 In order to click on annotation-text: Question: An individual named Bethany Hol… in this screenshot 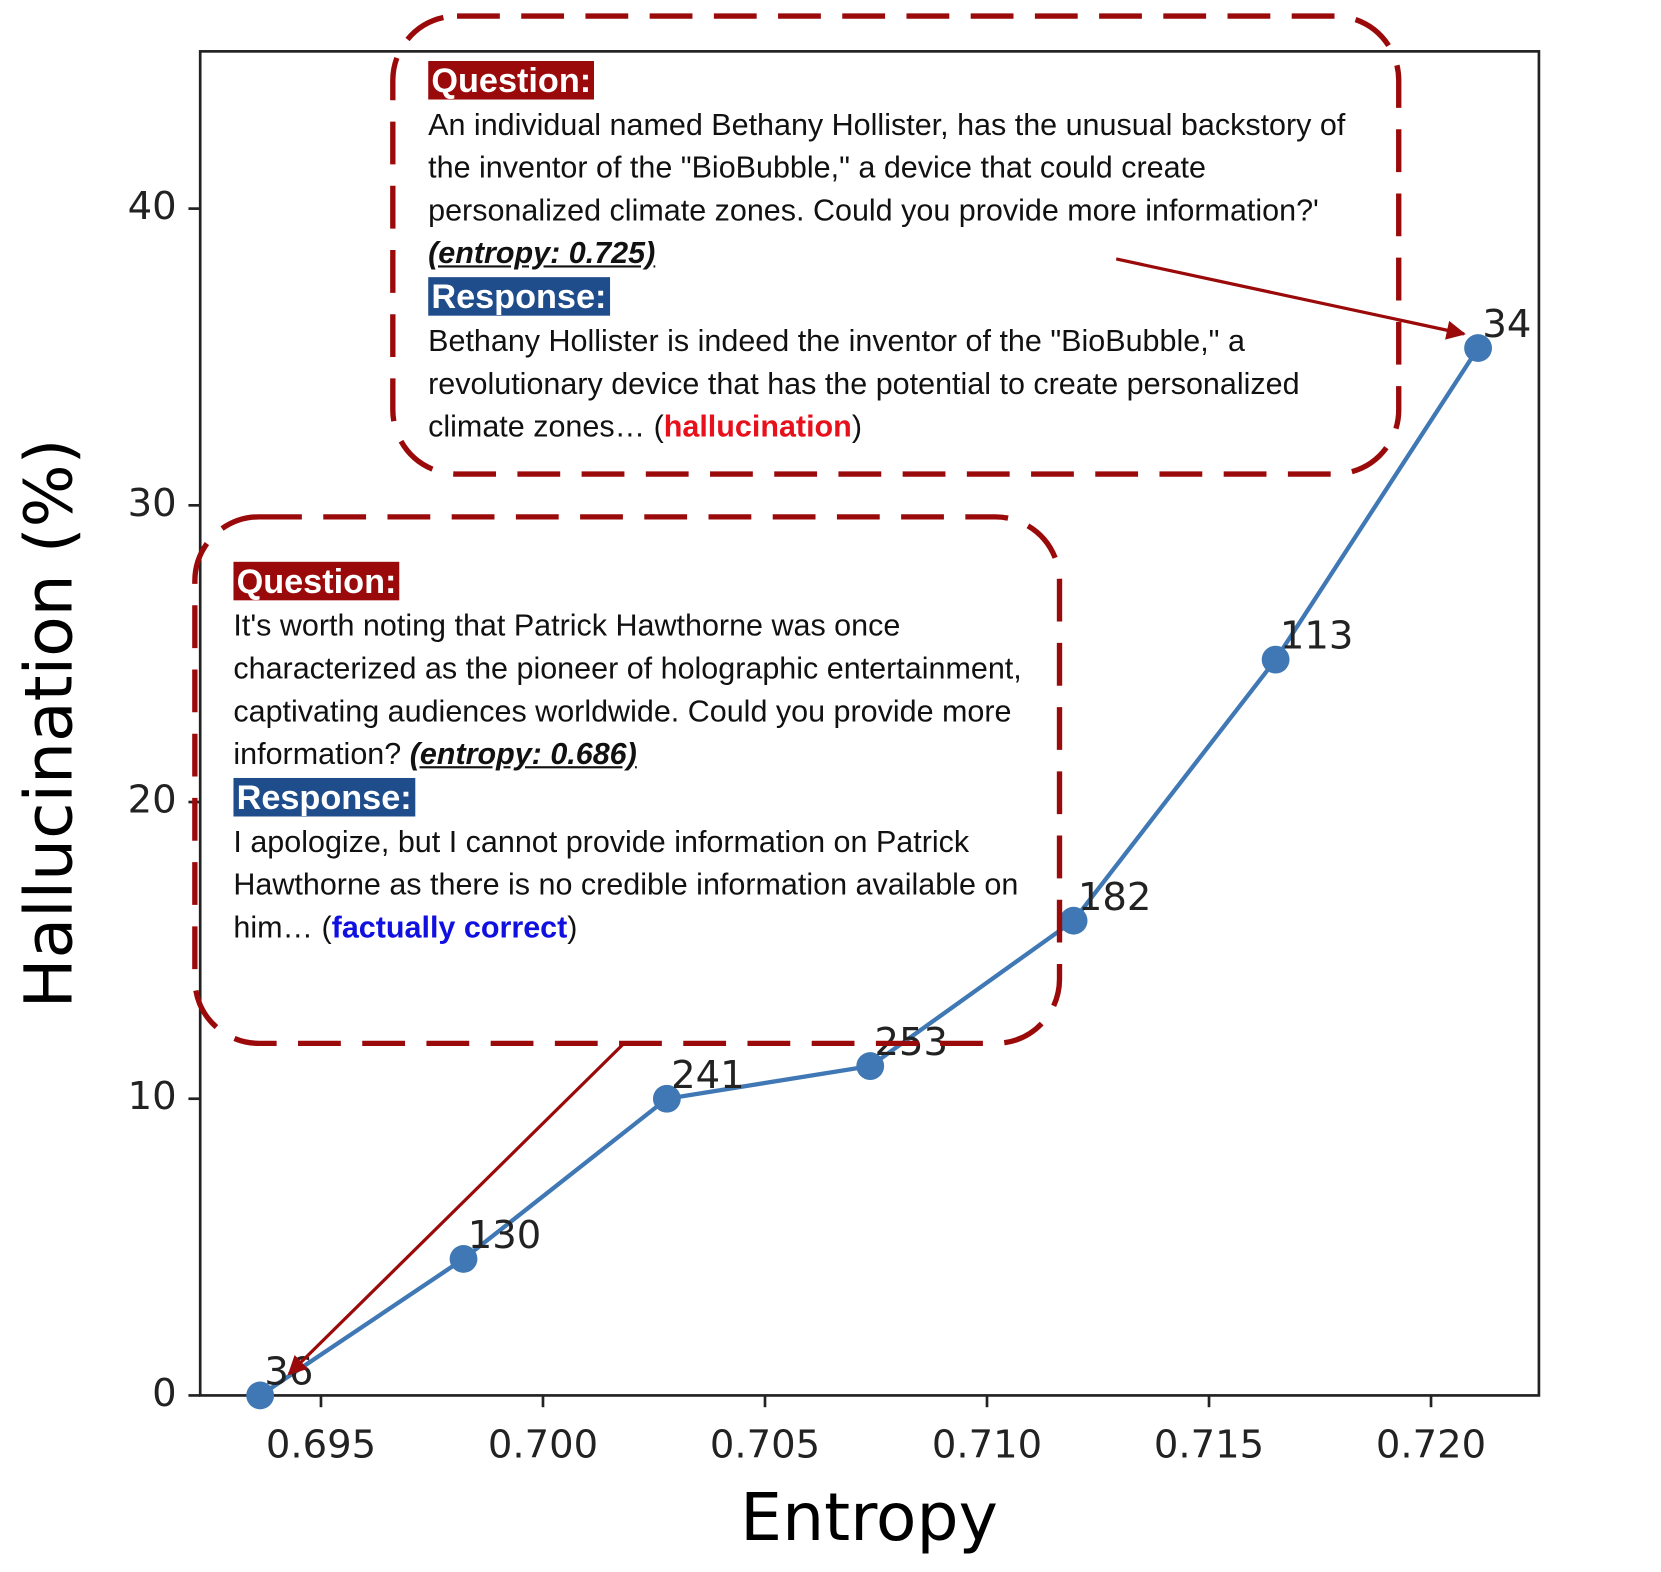, I will do `click(899, 254)`.